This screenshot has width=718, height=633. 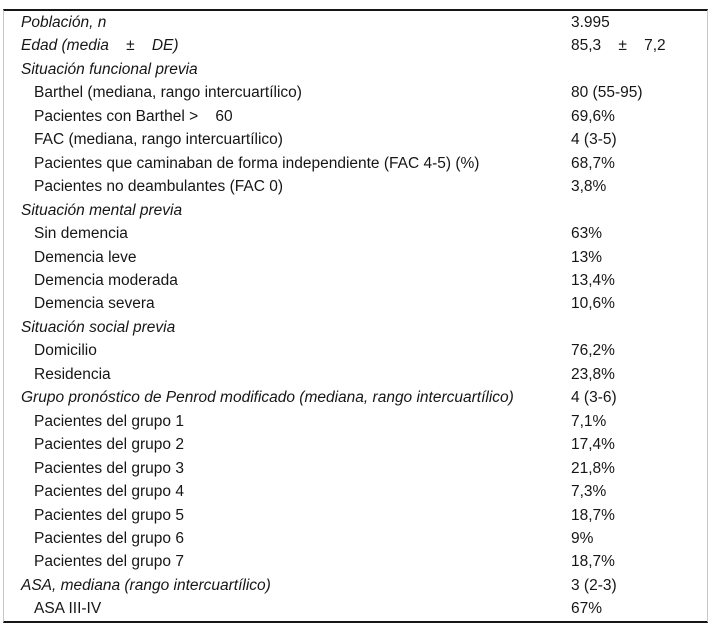 I want to click on table-row: Pacientes con Barthel > 60 69,6%, so click(x=355, y=116).